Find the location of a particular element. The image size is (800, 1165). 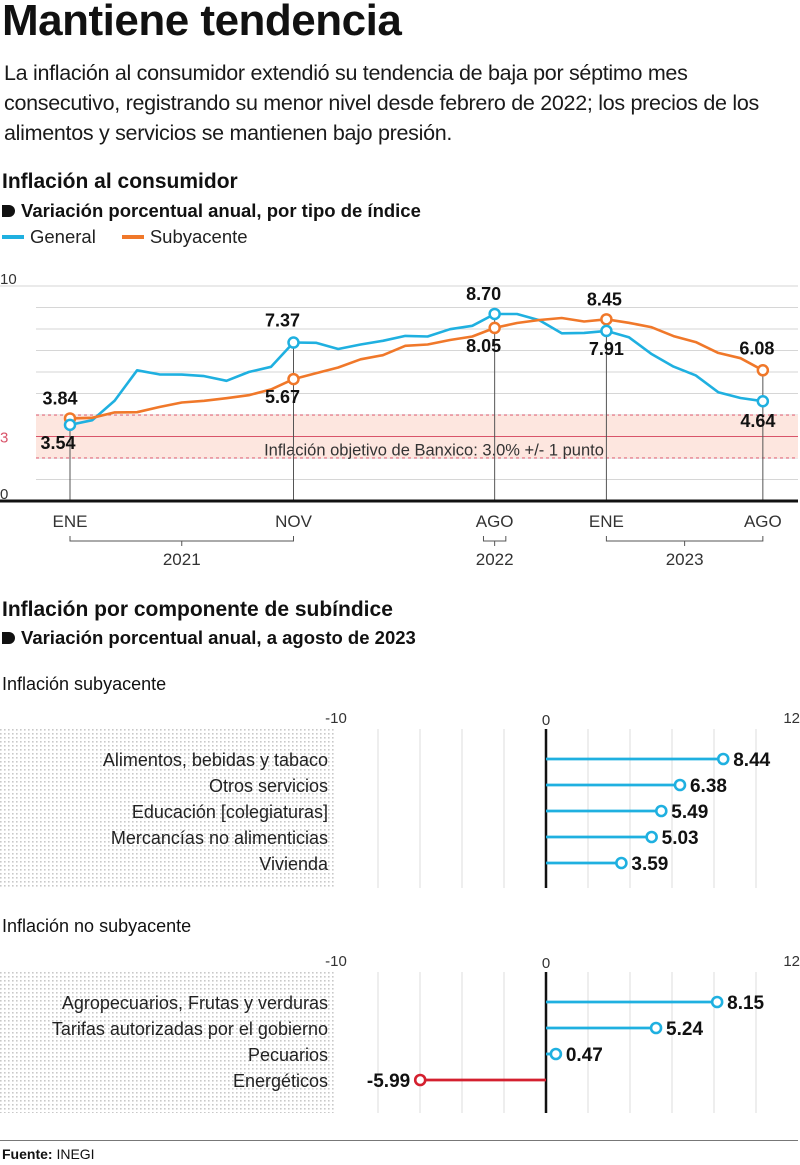

data-label: 5.24 is located at coordinates (684, 1029).